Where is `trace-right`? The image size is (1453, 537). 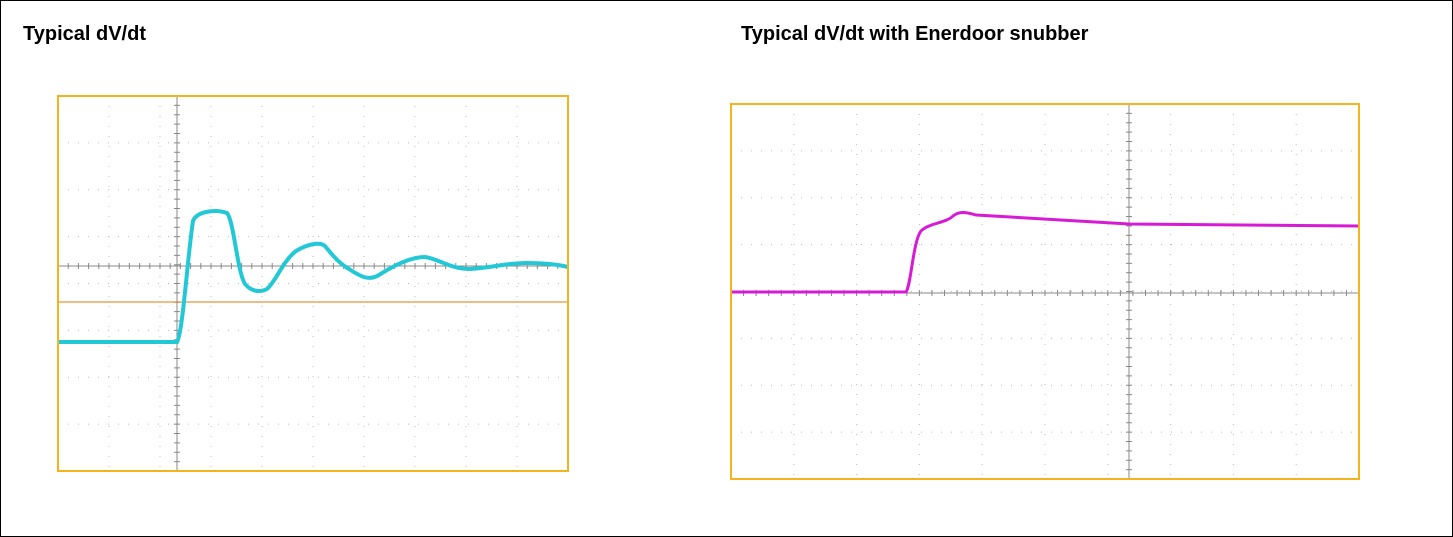 trace-right is located at coordinates (1045, 252).